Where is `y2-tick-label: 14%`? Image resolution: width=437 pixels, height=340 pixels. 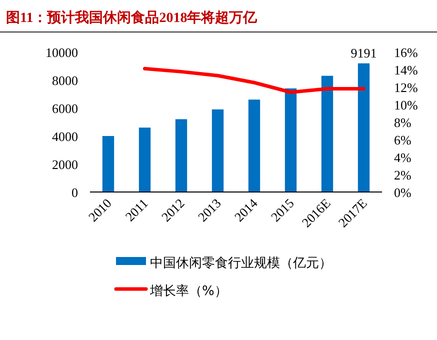
y2-tick-label: 14% is located at coordinates (406, 70).